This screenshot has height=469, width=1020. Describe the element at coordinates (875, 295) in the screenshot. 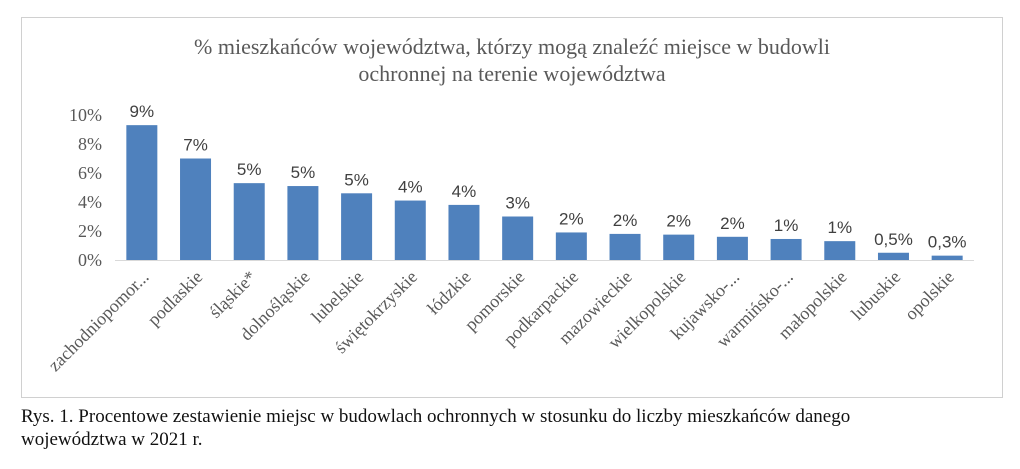

I see `category-label: lubuskie` at that location.